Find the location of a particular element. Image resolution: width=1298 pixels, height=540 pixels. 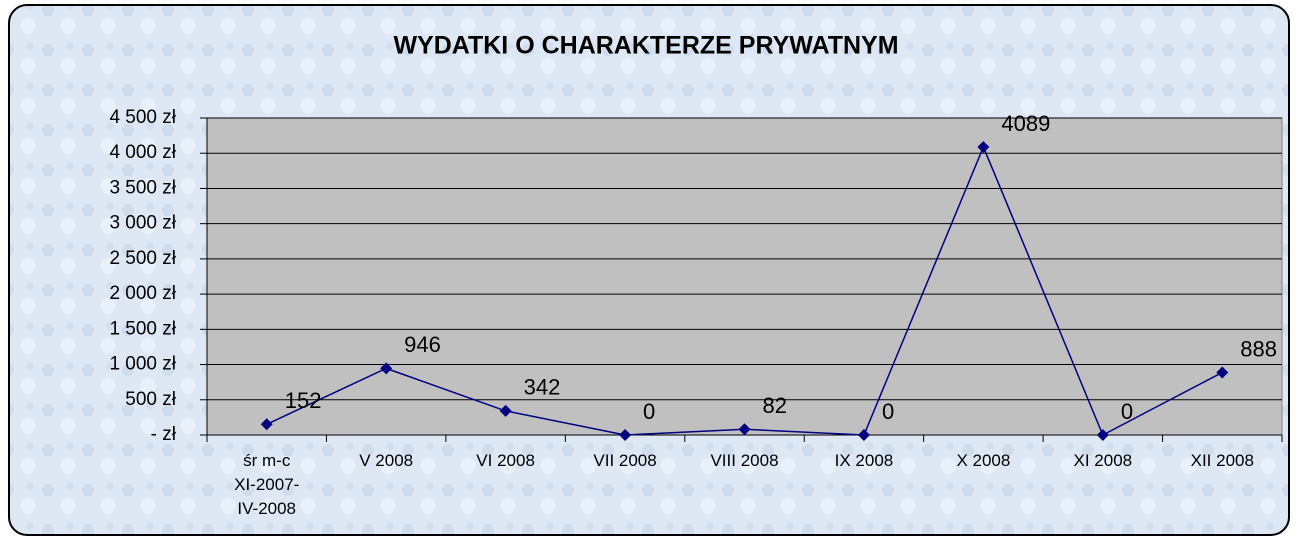

x-tick-label-line: IV-2008 is located at coordinates (266, 508).